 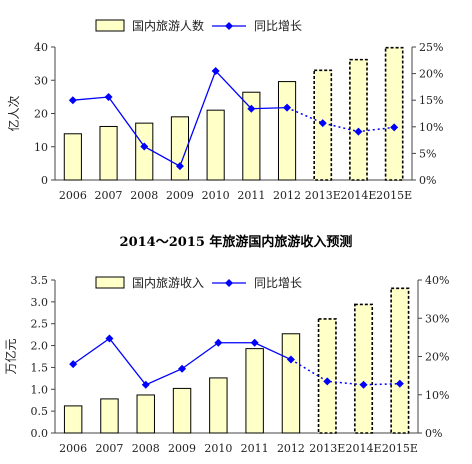 I want to click on legend-bar-label: 国内旅游收入, so click(x=168, y=283).